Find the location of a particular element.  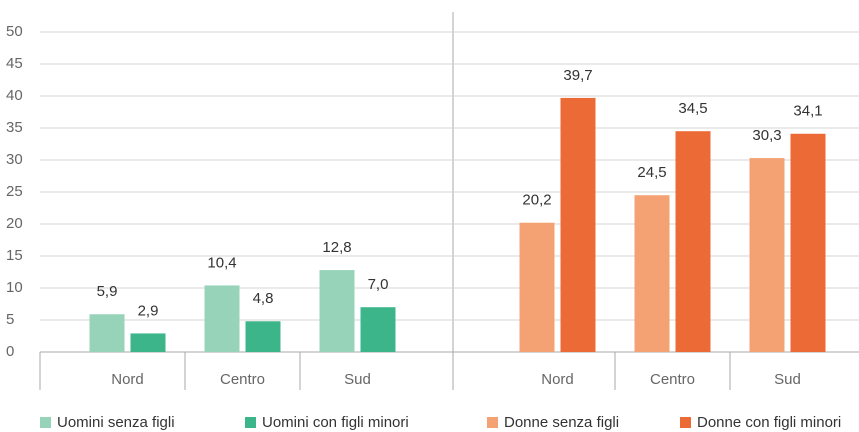

value-label: 10,4 is located at coordinates (221, 262).